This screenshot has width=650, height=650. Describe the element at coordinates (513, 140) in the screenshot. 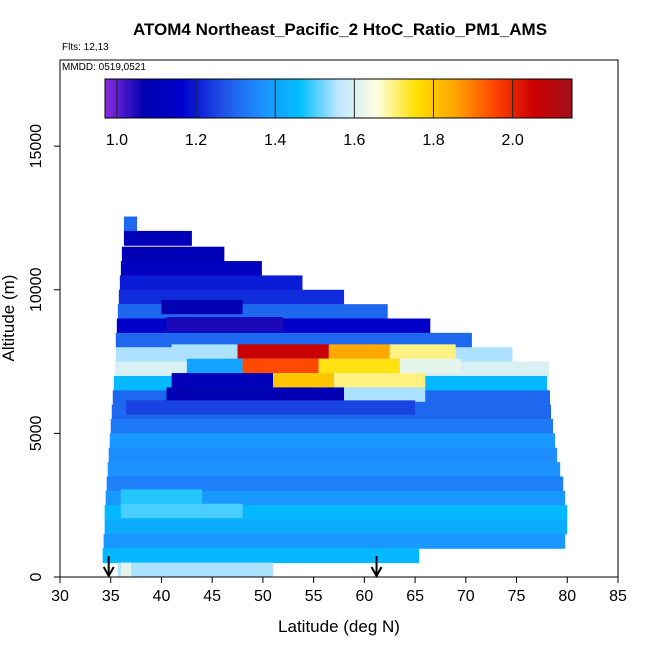

I see `colorbar-tick-label: 2.0` at that location.